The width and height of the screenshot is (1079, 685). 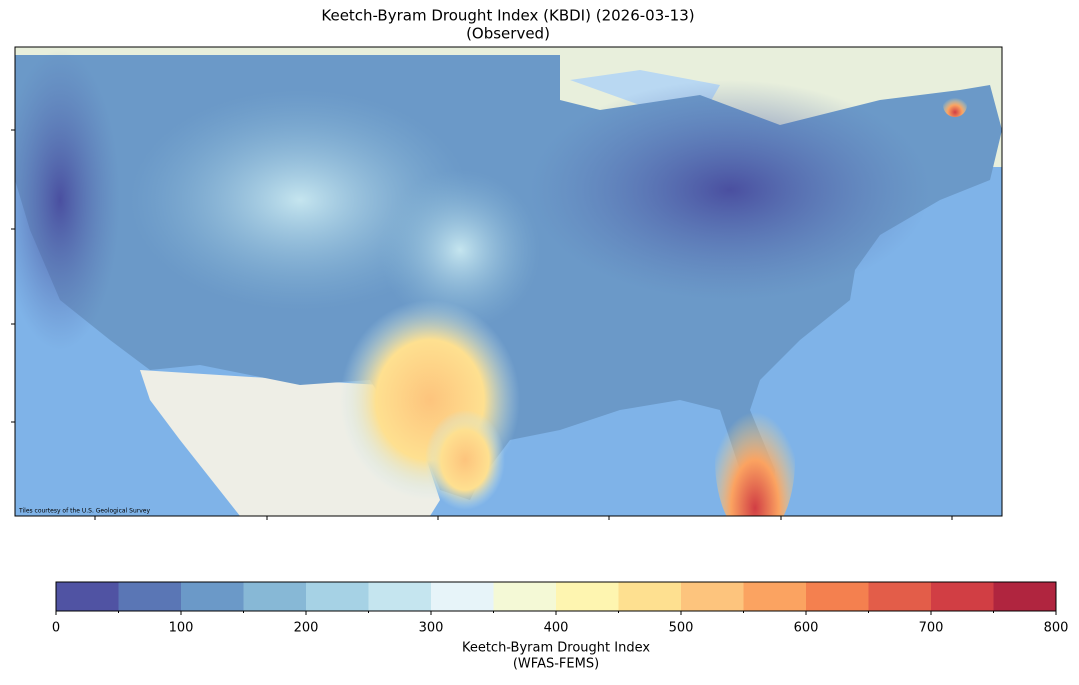 I want to click on tick-label: 100, so click(x=181, y=628).